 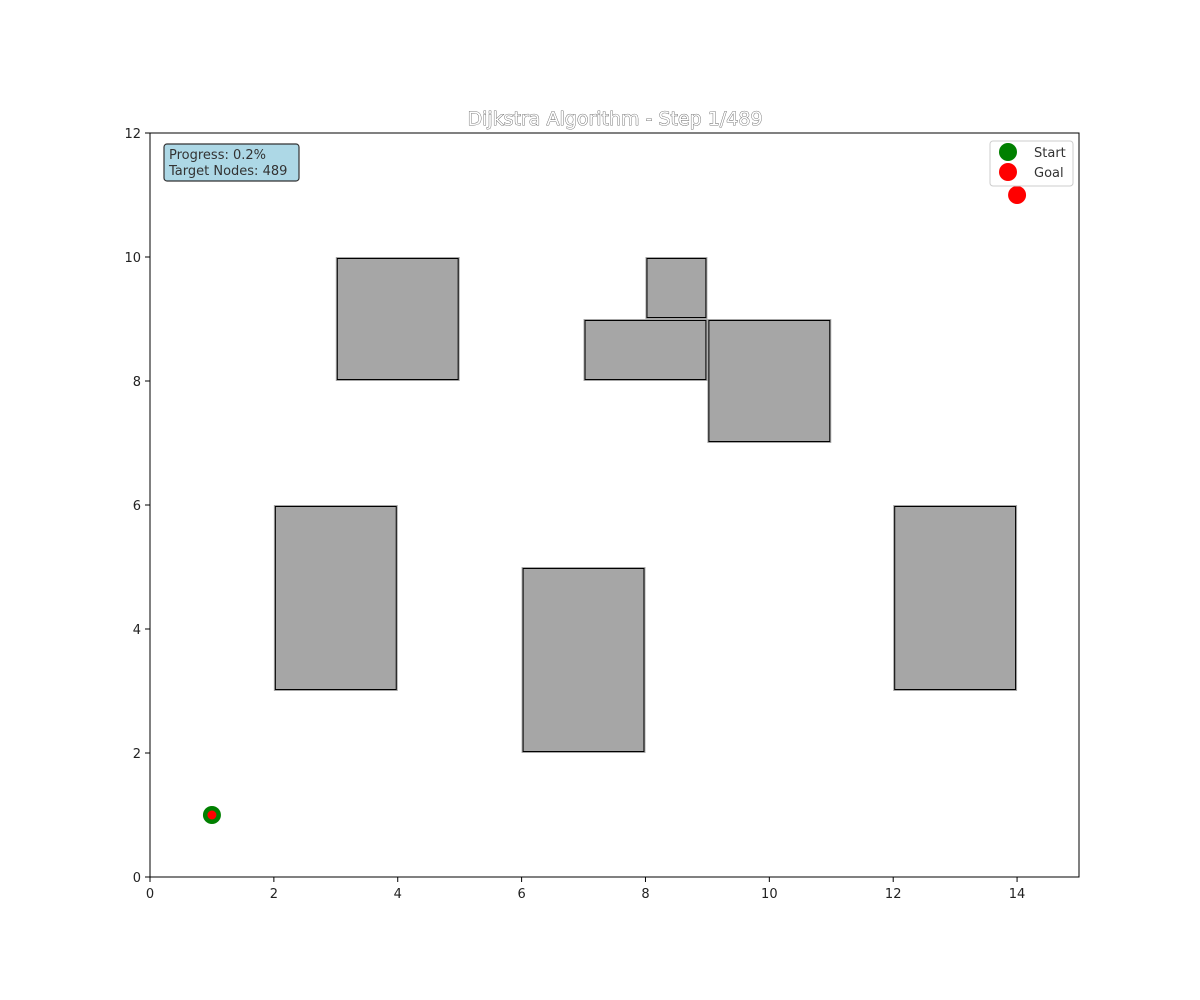 What do you see at coordinates (150, 894) in the screenshot?
I see `x-tick-label: 0` at bounding box center [150, 894].